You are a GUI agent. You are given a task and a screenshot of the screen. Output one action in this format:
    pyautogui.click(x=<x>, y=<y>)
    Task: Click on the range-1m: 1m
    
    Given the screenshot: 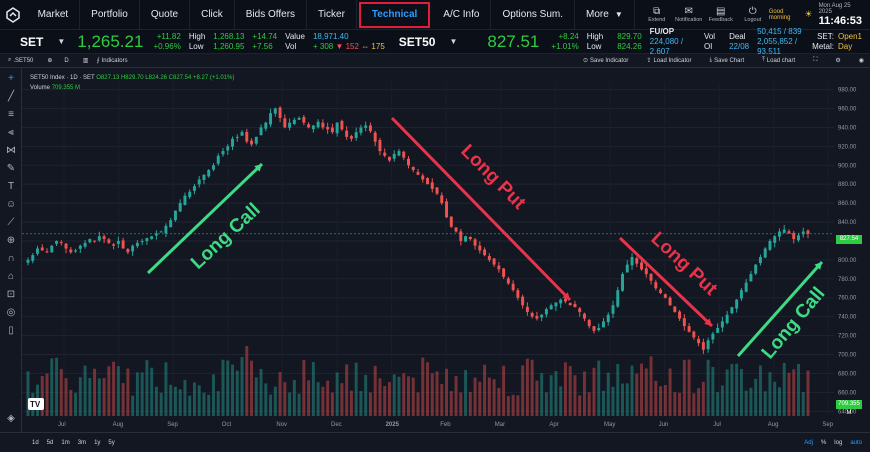 What is the action you would take?
    pyautogui.click(x=65, y=442)
    